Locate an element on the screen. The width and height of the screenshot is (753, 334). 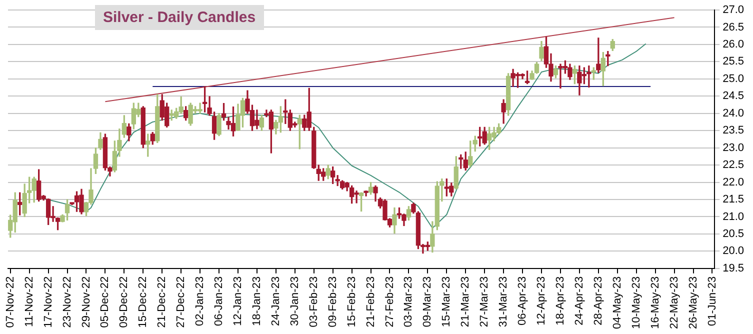
x-tick-label: 22-May-23 is located at coordinates (674, 302).